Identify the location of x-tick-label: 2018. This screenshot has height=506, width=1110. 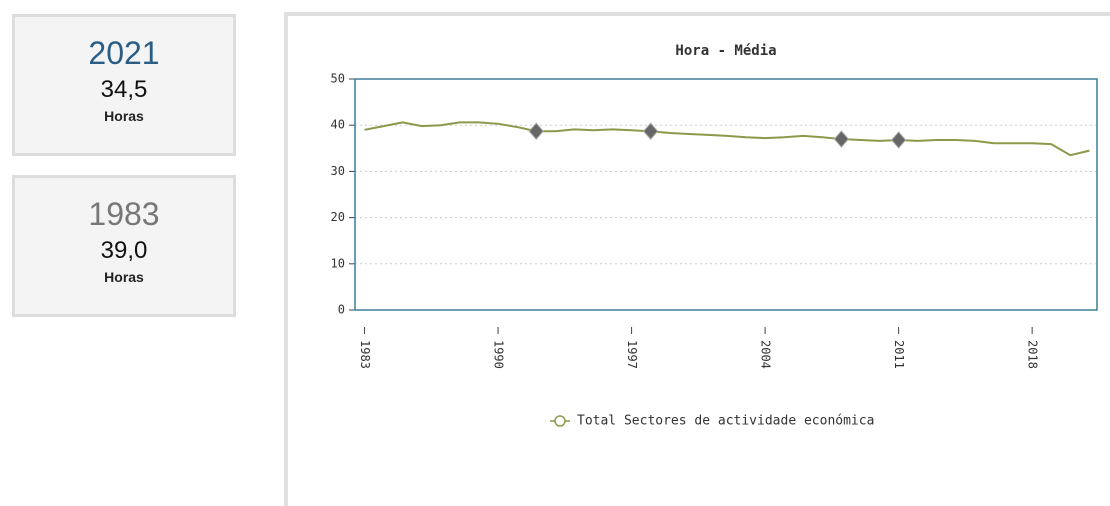
(1033, 354).